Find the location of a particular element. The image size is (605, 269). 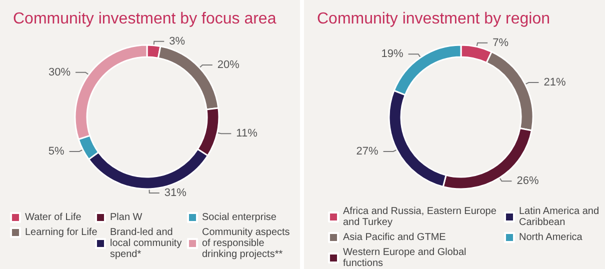

legend-label: Brand-led and local community spend* is located at coordinates (147, 243).